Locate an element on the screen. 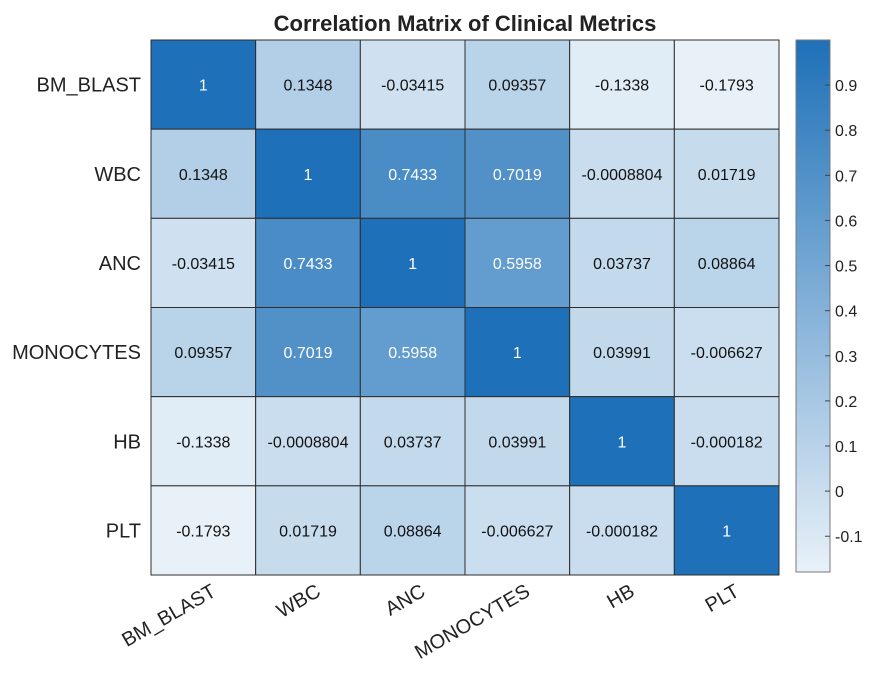  heatmap-cell-monocytes-bm-blast is located at coordinates (203, 352).